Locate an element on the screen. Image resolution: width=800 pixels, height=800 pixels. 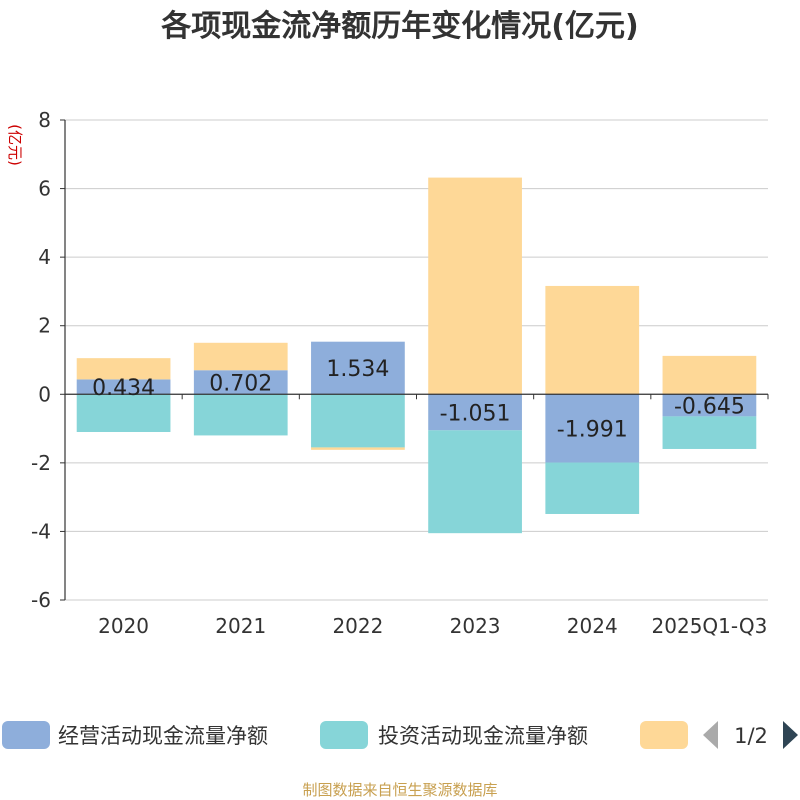
bar-operating-2024 is located at coordinates (592, 428).